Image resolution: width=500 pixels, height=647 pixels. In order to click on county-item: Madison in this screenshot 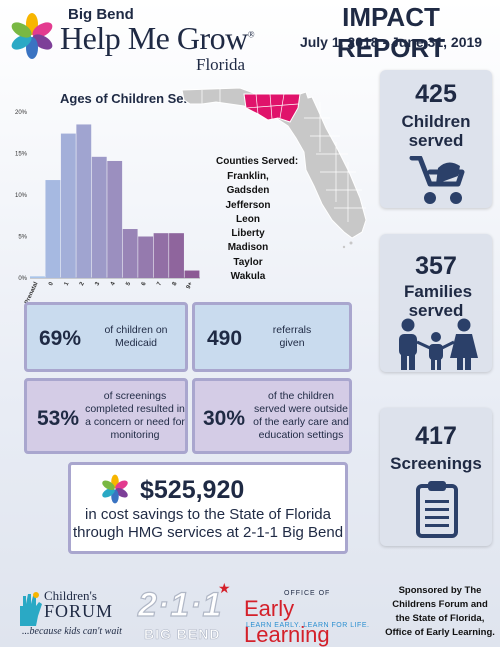, I will do `click(248, 248)`.